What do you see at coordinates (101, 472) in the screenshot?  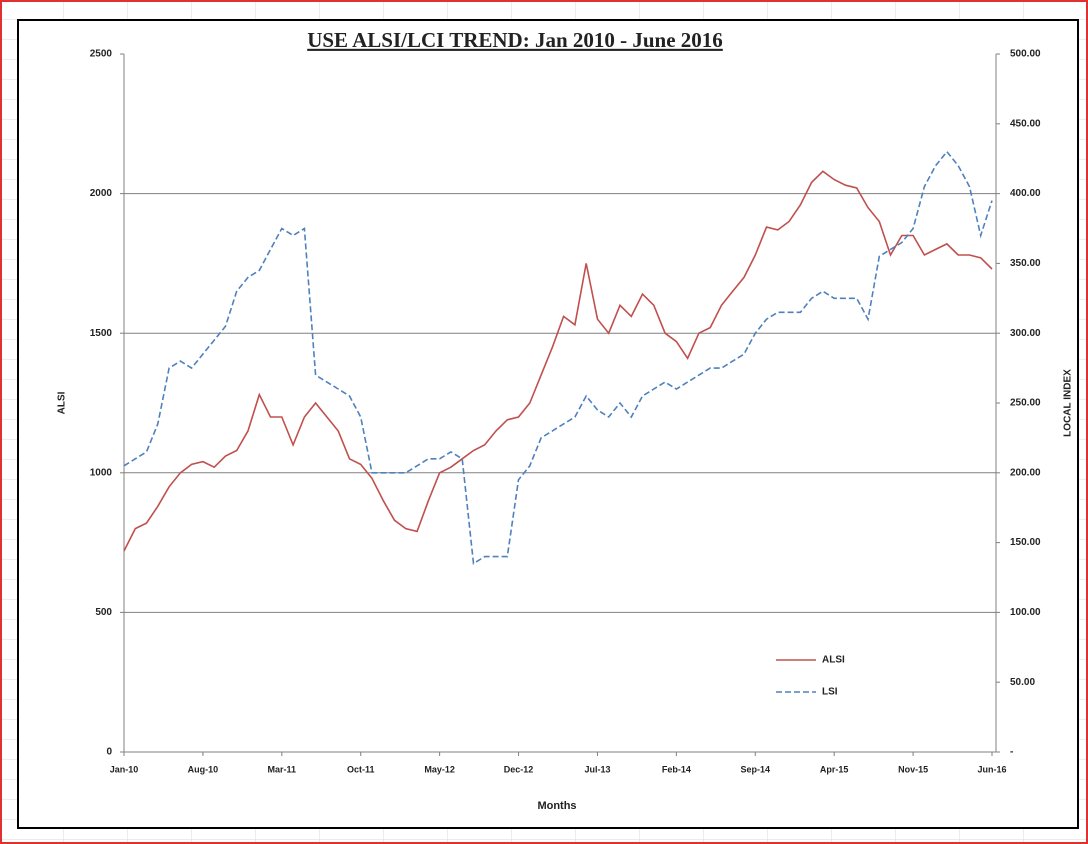 I see `y-tick-label: 1000` at bounding box center [101, 472].